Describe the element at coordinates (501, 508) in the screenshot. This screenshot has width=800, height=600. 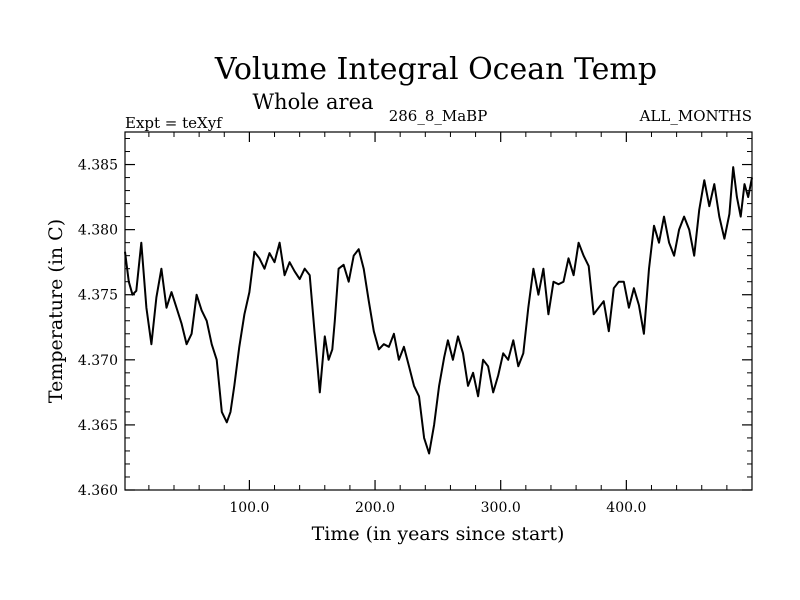
I see `x-tick-label: 300.0` at that location.